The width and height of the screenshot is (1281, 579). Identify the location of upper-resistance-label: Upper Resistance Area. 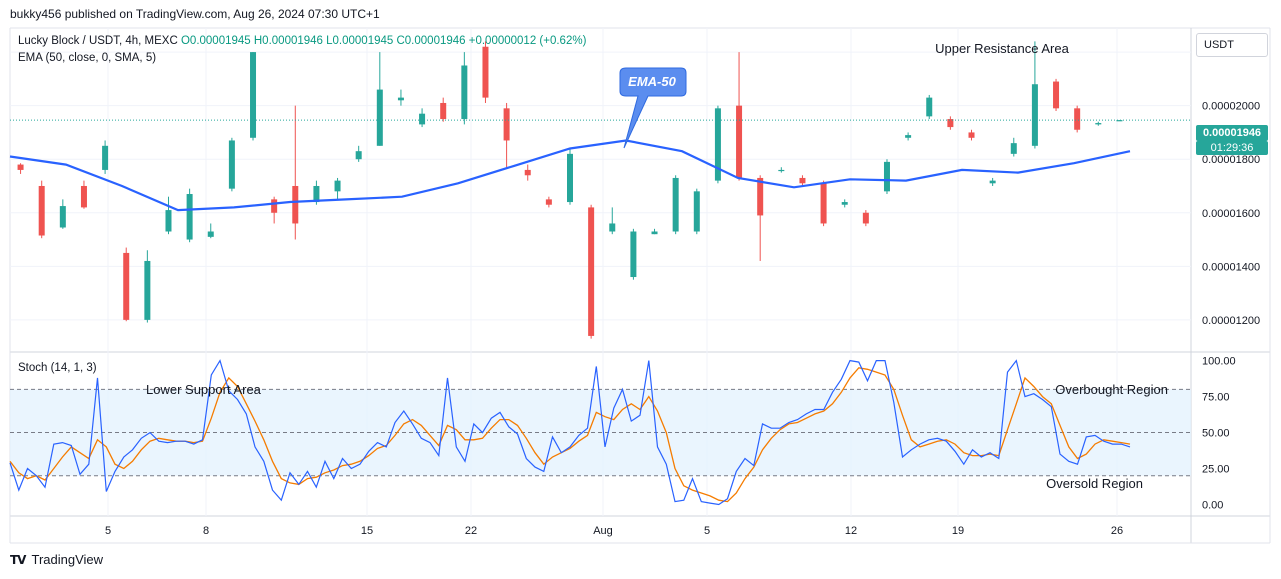
(1002, 48).